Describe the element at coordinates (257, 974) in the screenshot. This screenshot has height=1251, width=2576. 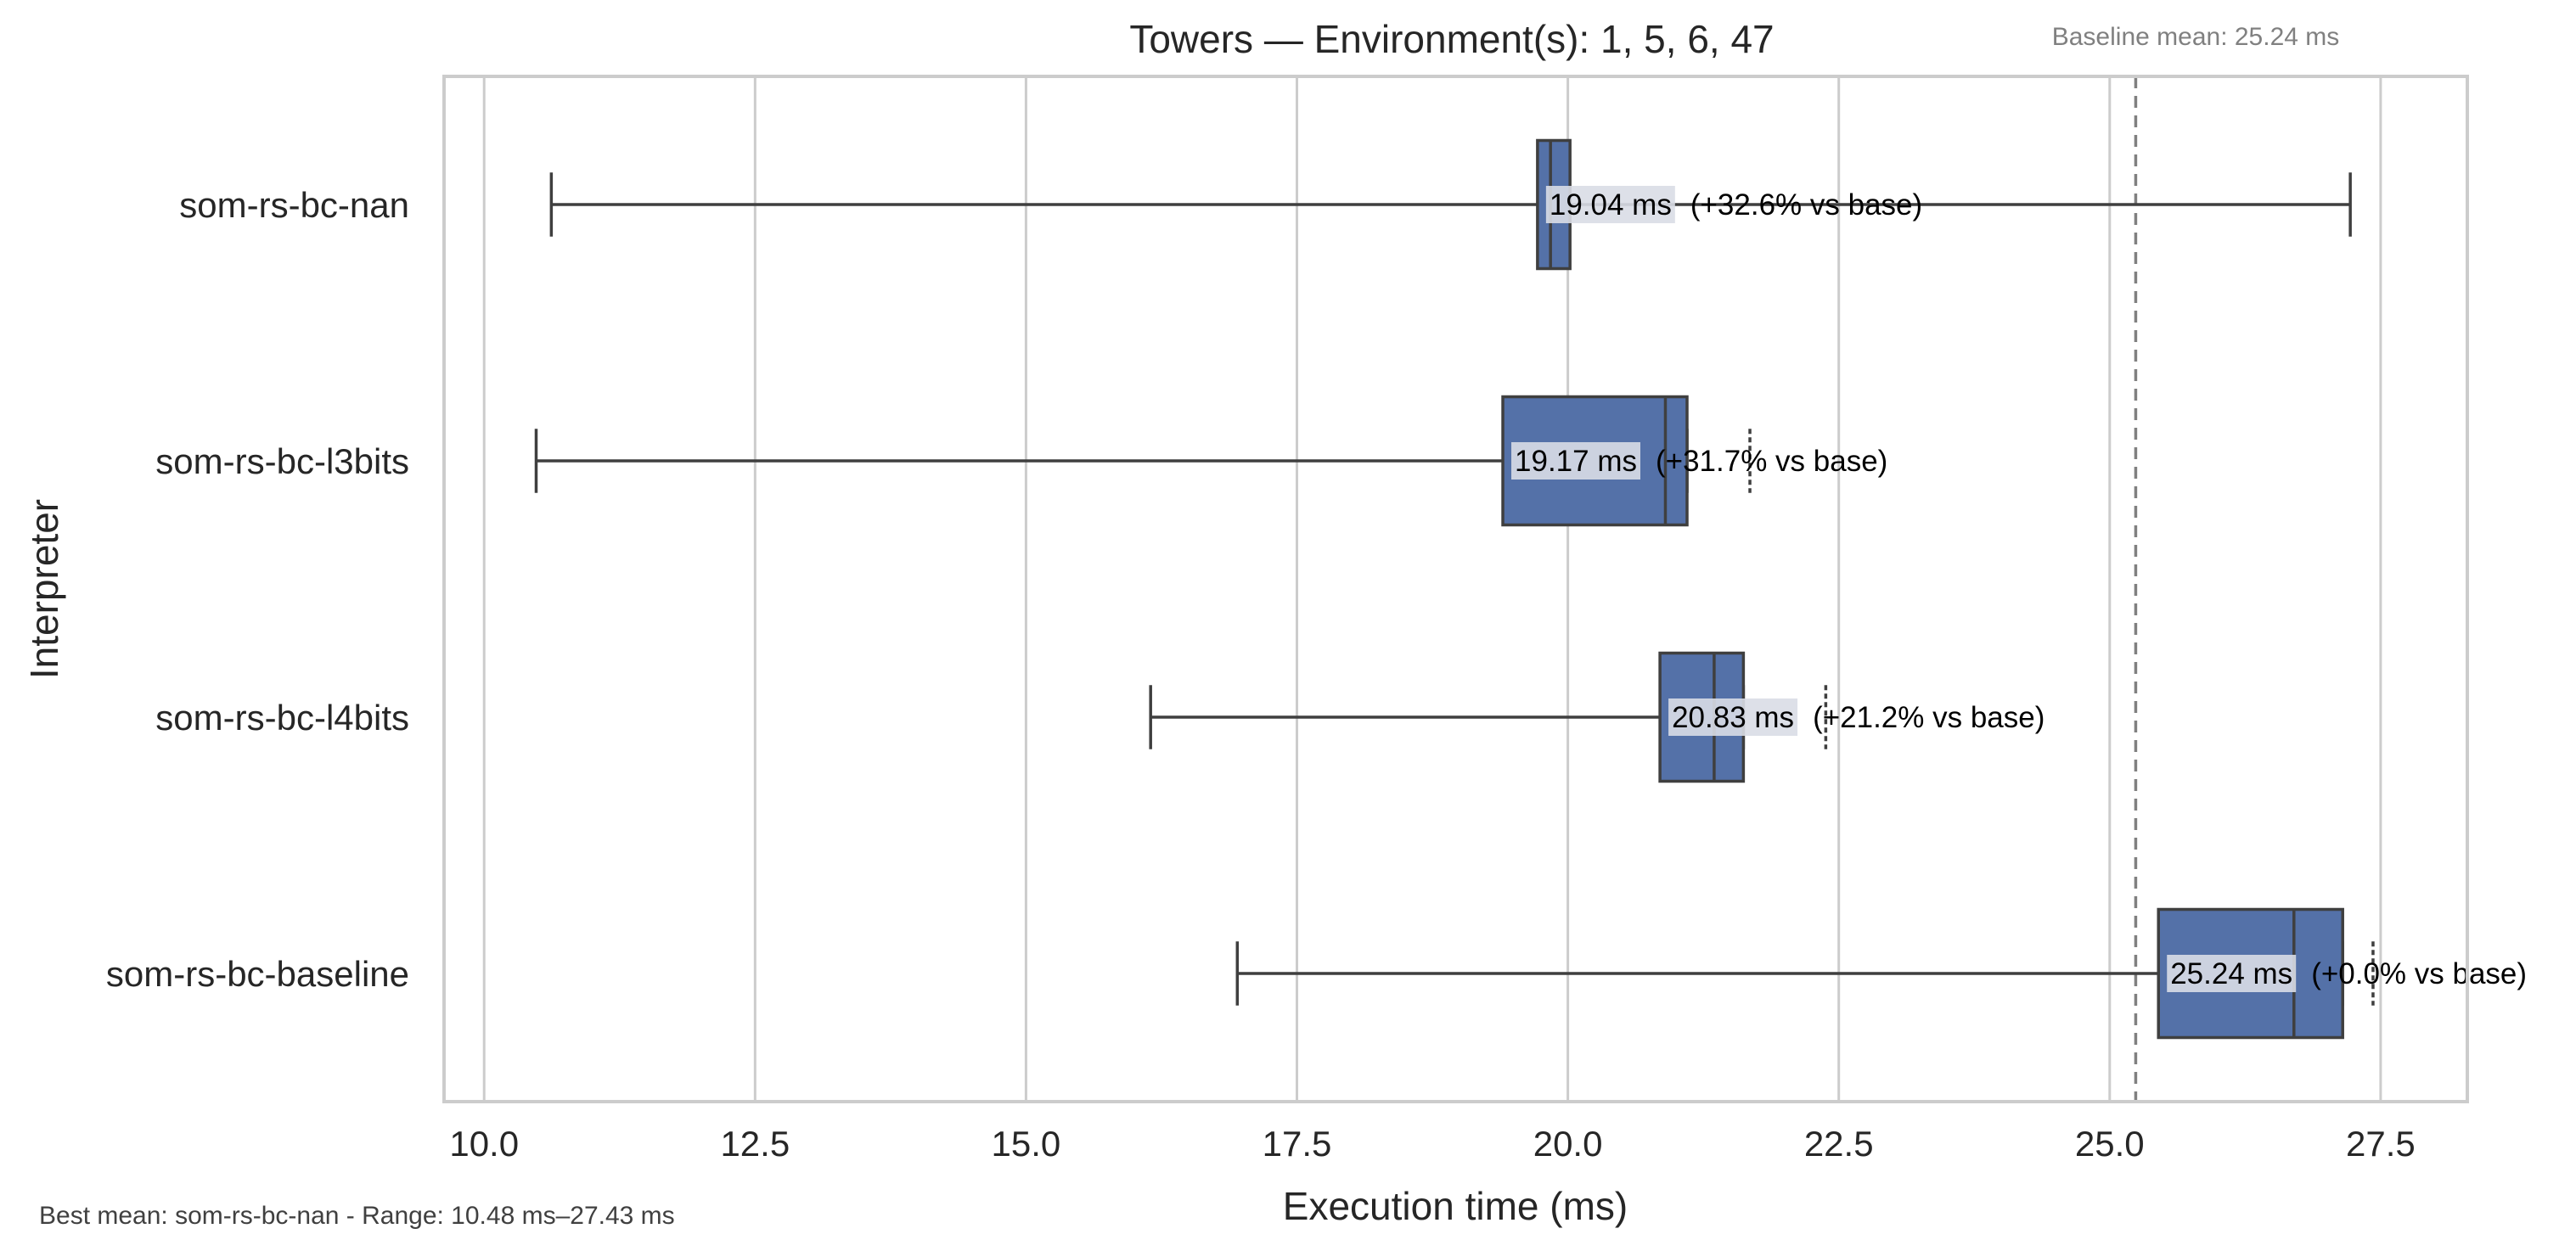
I see `y-tick-label: som-rs-bc-baseline` at that location.